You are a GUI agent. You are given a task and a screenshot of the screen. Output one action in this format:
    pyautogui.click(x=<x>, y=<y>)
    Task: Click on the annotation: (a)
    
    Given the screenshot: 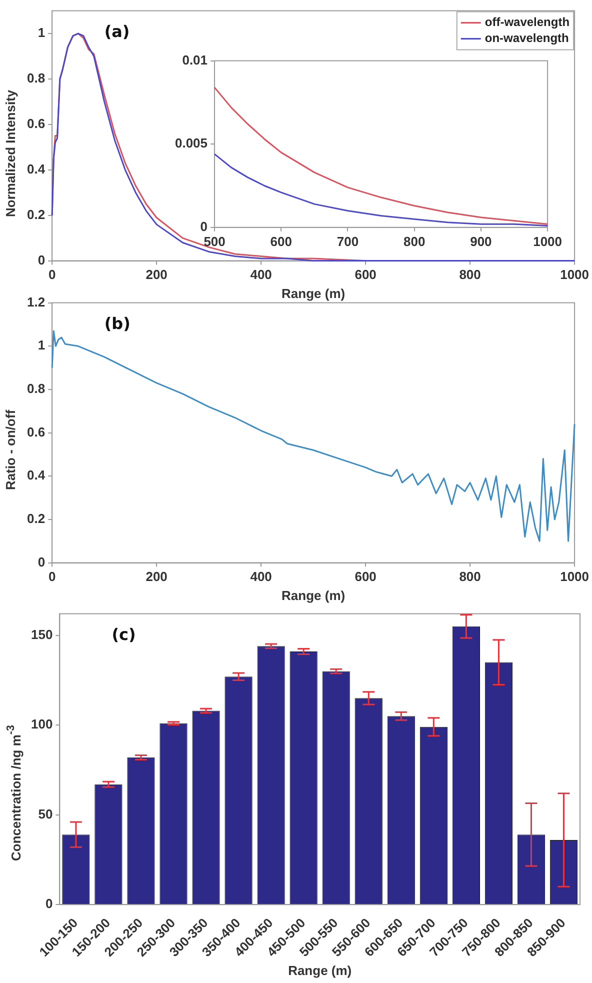 What is the action you would take?
    pyautogui.click(x=117, y=31)
    